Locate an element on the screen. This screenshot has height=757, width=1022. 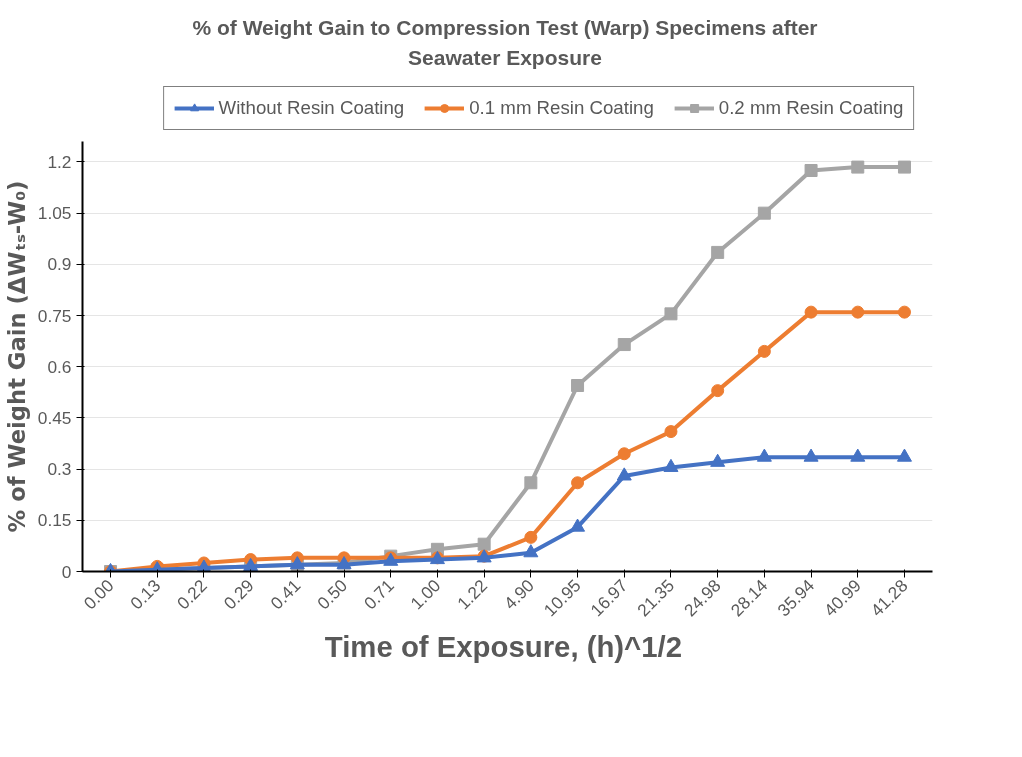
y-tick-label: 0.45 is located at coordinates (54, 417).